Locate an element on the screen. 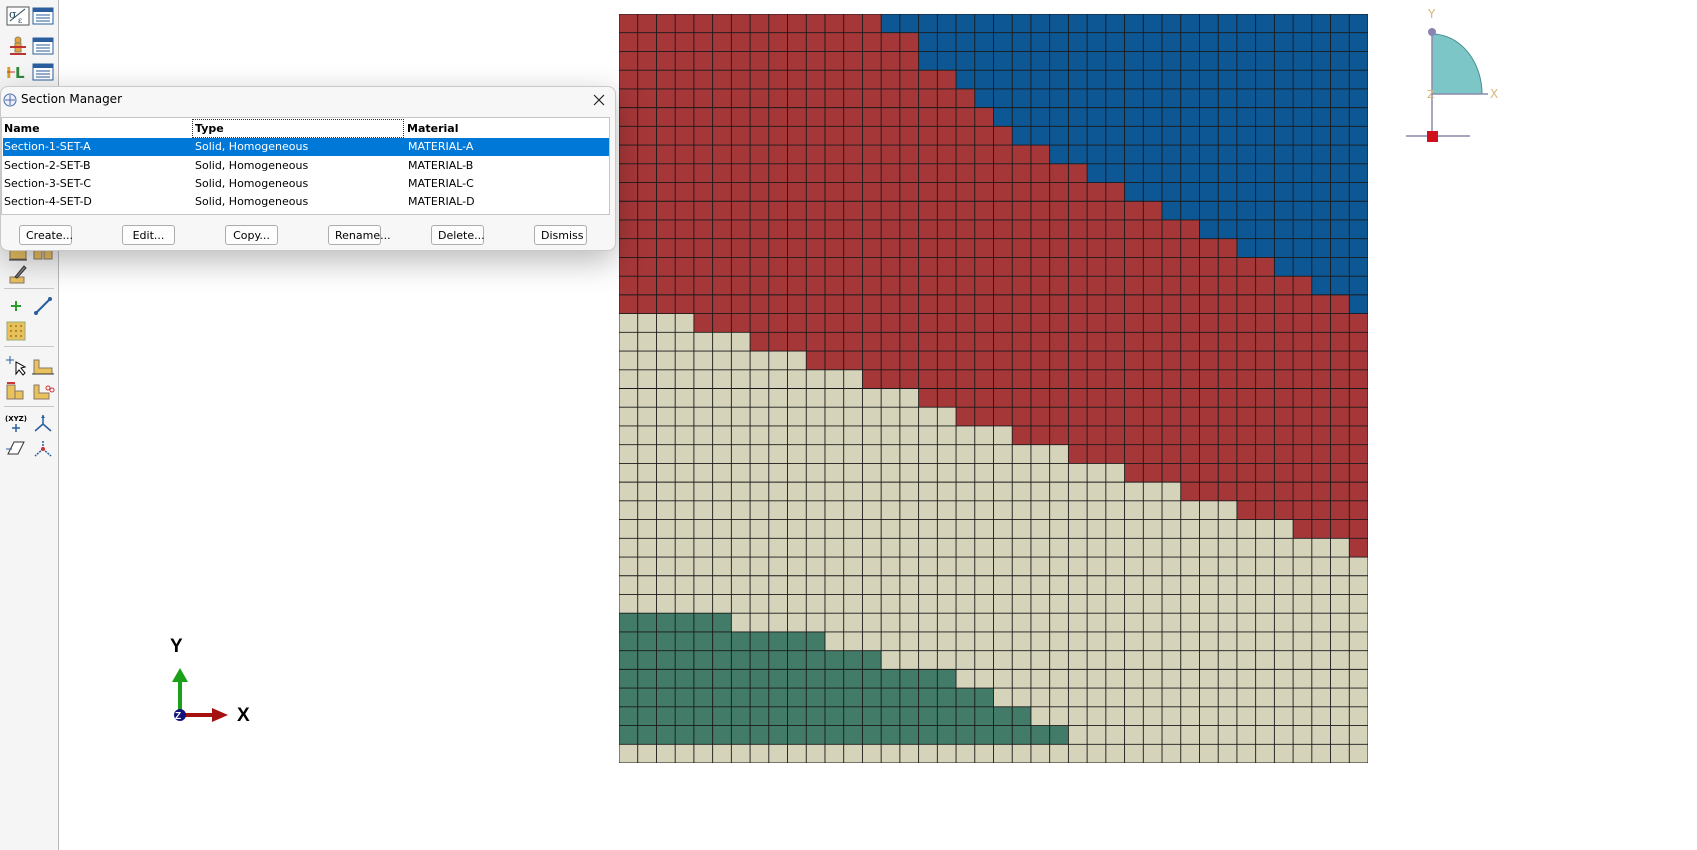 This screenshot has height=850, width=1697. column-header-material: Material is located at coordinates (433, 128).